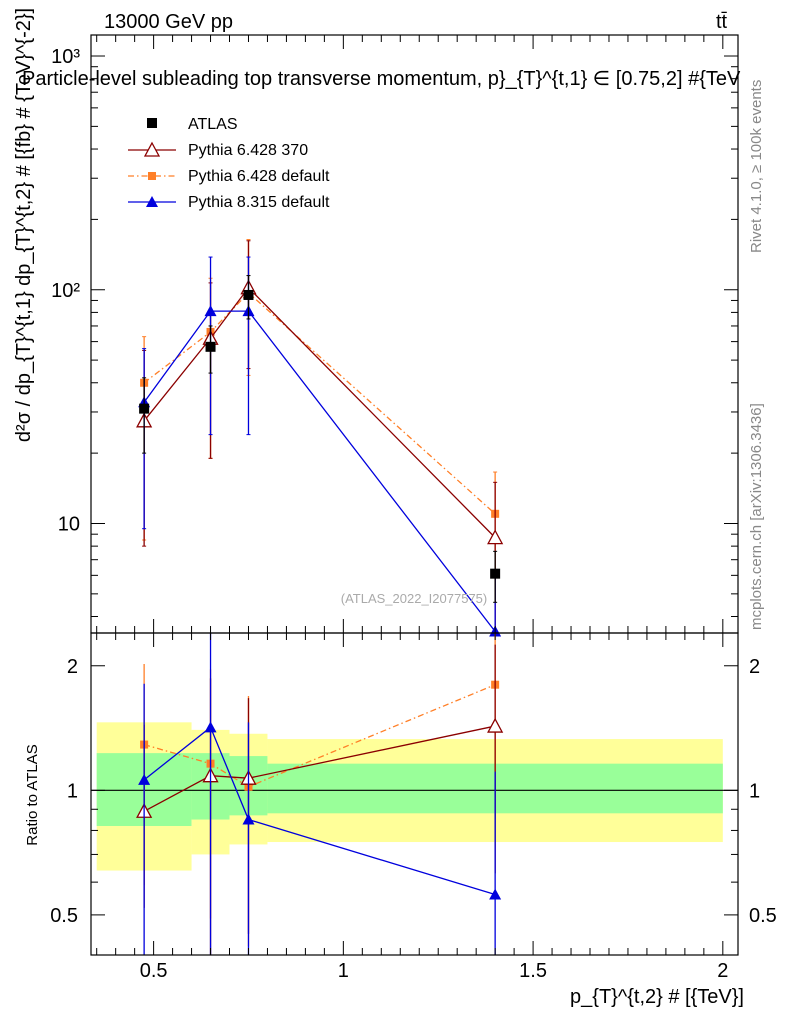 The width and height of the screenshot is (786, 1024). I want to click on ratio-plot, so click(320, 794).